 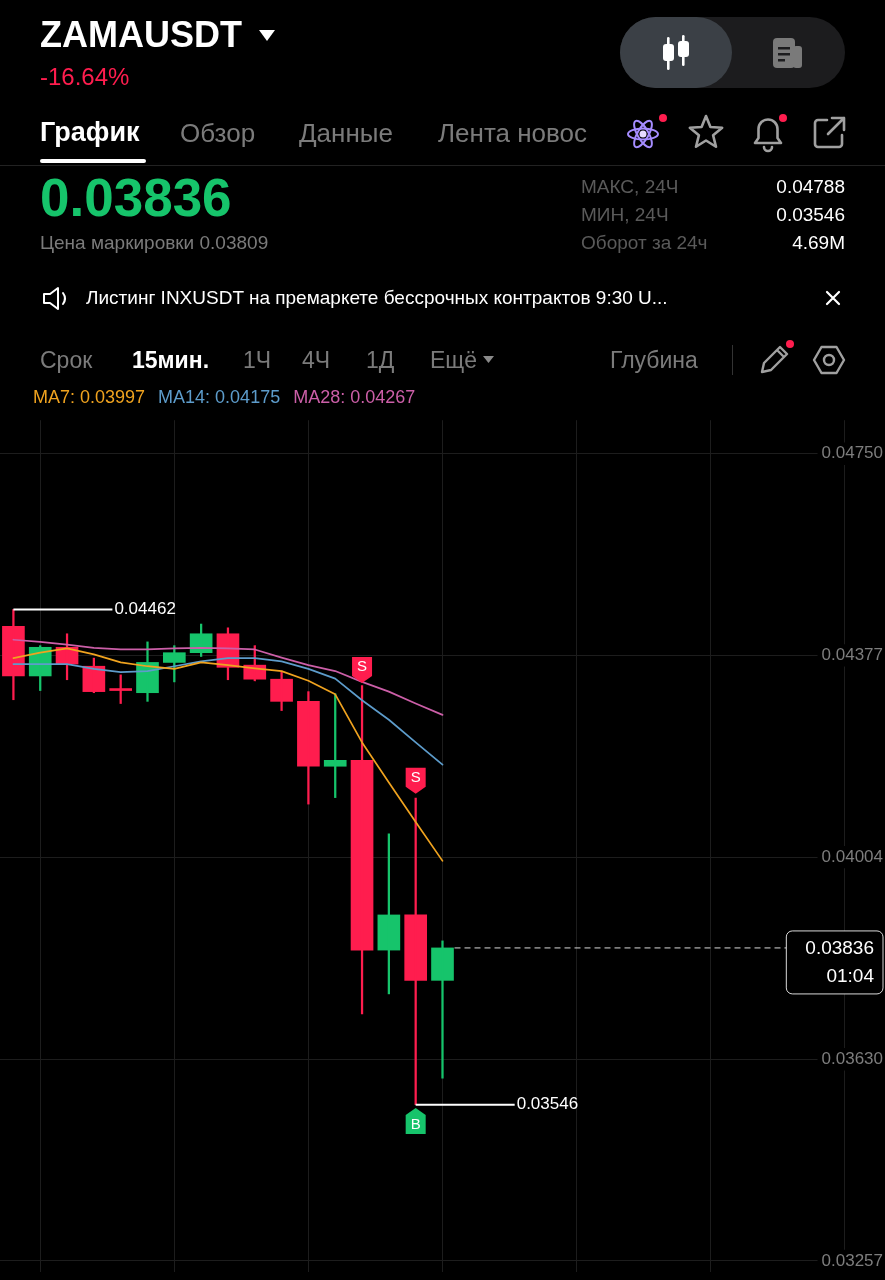 I want to click on text: MA28: 0.04267, so click(x=354, y=397).